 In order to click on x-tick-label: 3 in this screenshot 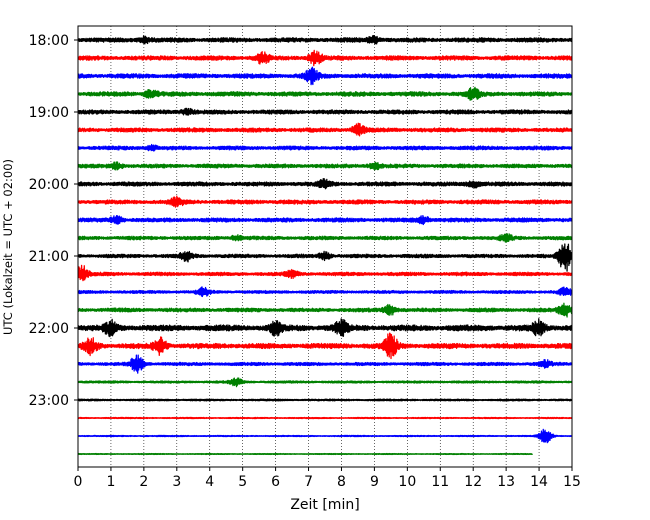, I will do `click(176, 482)`.